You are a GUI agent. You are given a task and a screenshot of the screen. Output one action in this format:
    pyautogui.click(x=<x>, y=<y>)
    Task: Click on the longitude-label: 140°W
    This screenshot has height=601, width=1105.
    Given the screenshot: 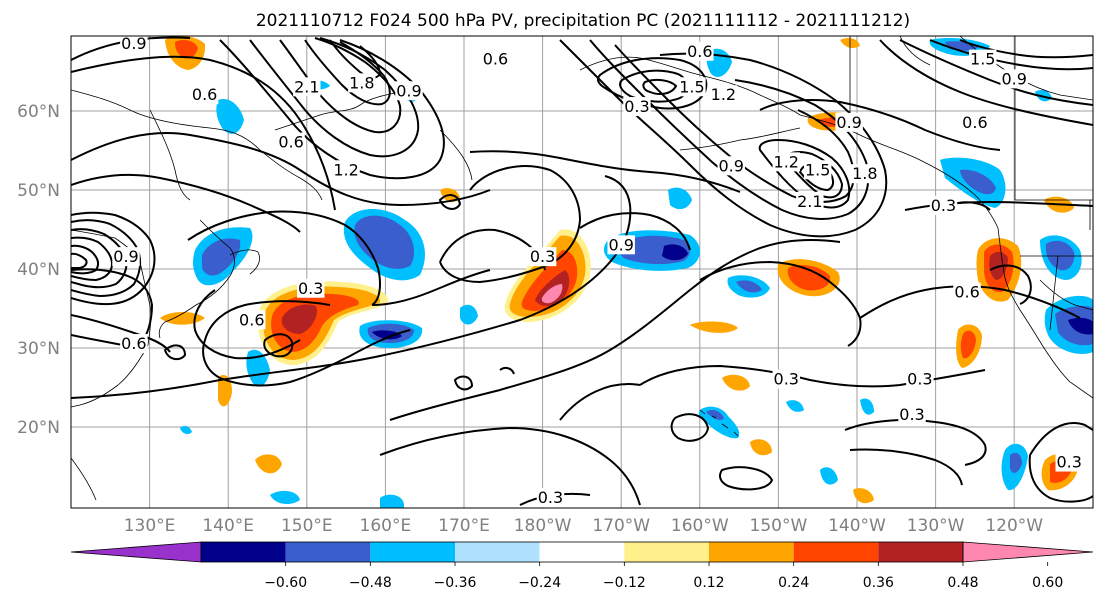 What is the action you would take?
    pyautogui.click(x=857, y=526)
    